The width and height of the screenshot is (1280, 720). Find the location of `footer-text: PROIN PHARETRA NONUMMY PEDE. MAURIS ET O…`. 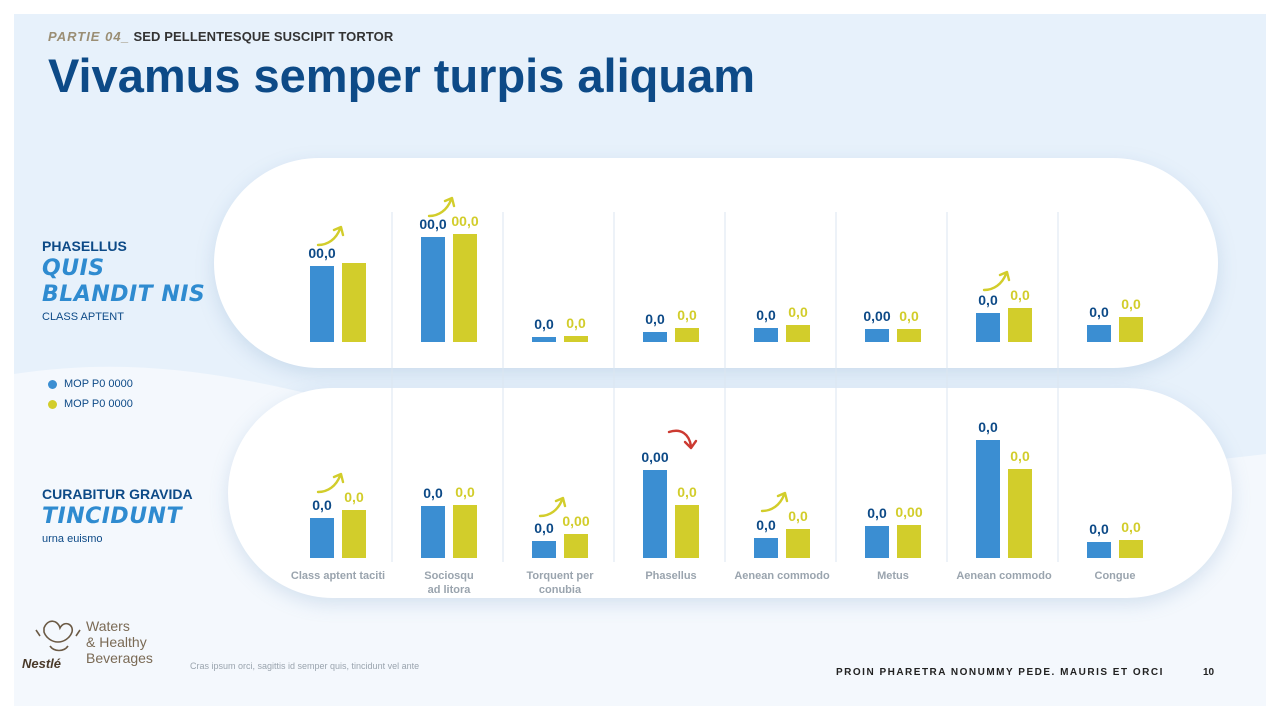

footer-text: PROIN PHARETRA NONUMMY PEDE. MAURIS ET O… is located at coordinates (1000, 672).